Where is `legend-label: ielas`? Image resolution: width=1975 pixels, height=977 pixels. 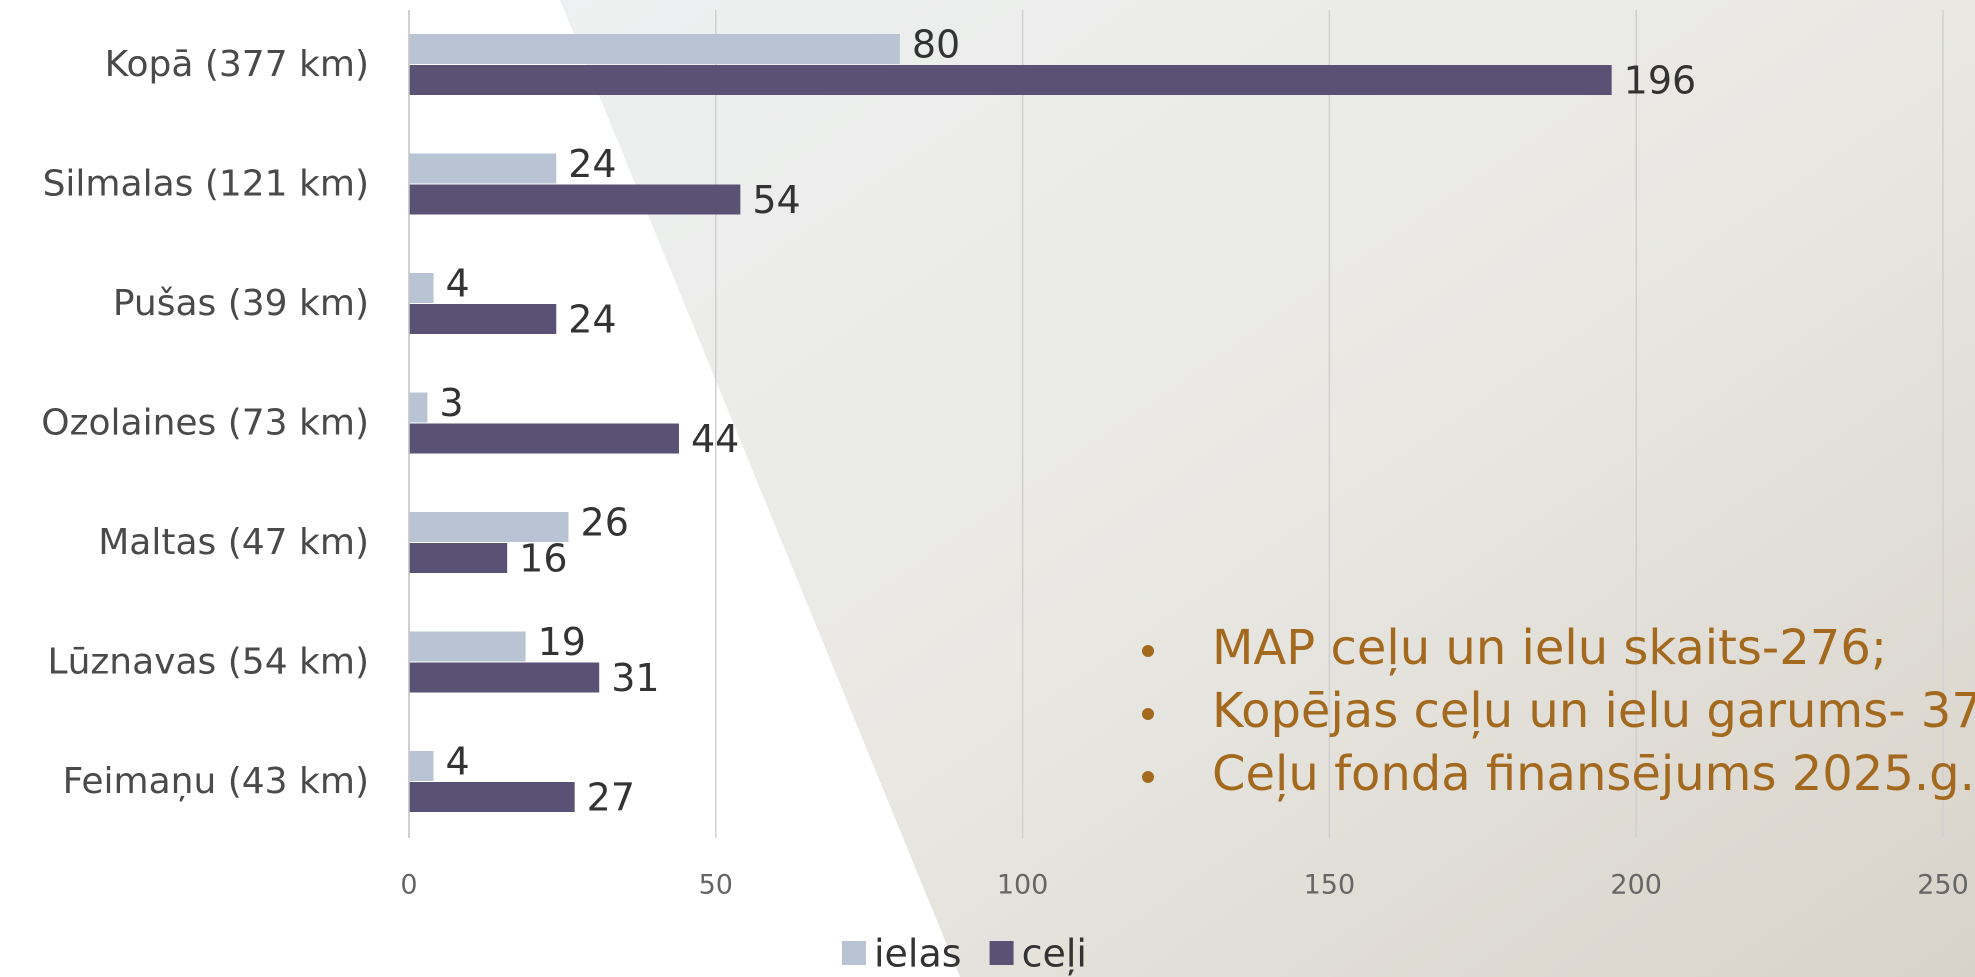
legend-label: ielas is located at coordinates (918, 954).